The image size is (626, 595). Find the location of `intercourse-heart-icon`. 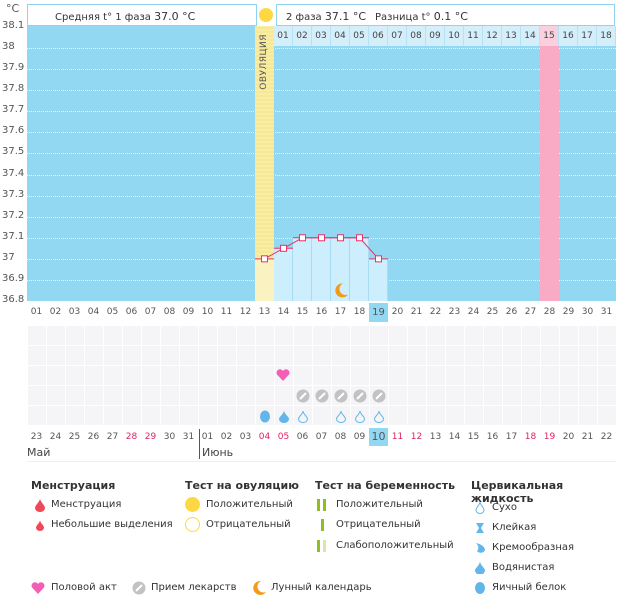

intercourse-heart-icon is located at coordinates (283, 375).